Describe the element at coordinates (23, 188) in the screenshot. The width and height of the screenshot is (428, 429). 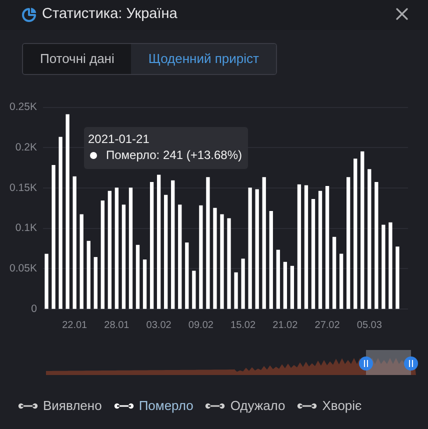
I see `y-tick-label: 0.15K` at that location.